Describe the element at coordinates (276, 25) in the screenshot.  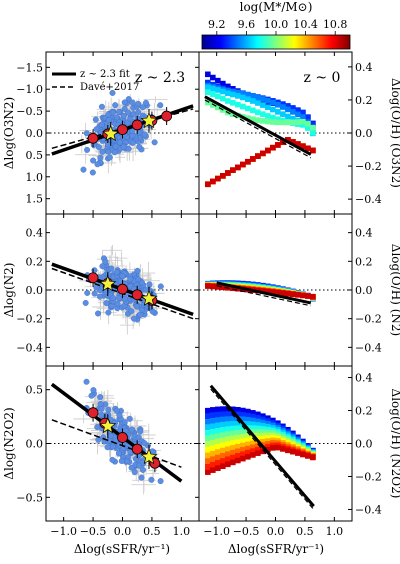
I see `colorbar: log(M*/M⊙) 9.2 9.6 10.0 10.4 10.8` at that location.